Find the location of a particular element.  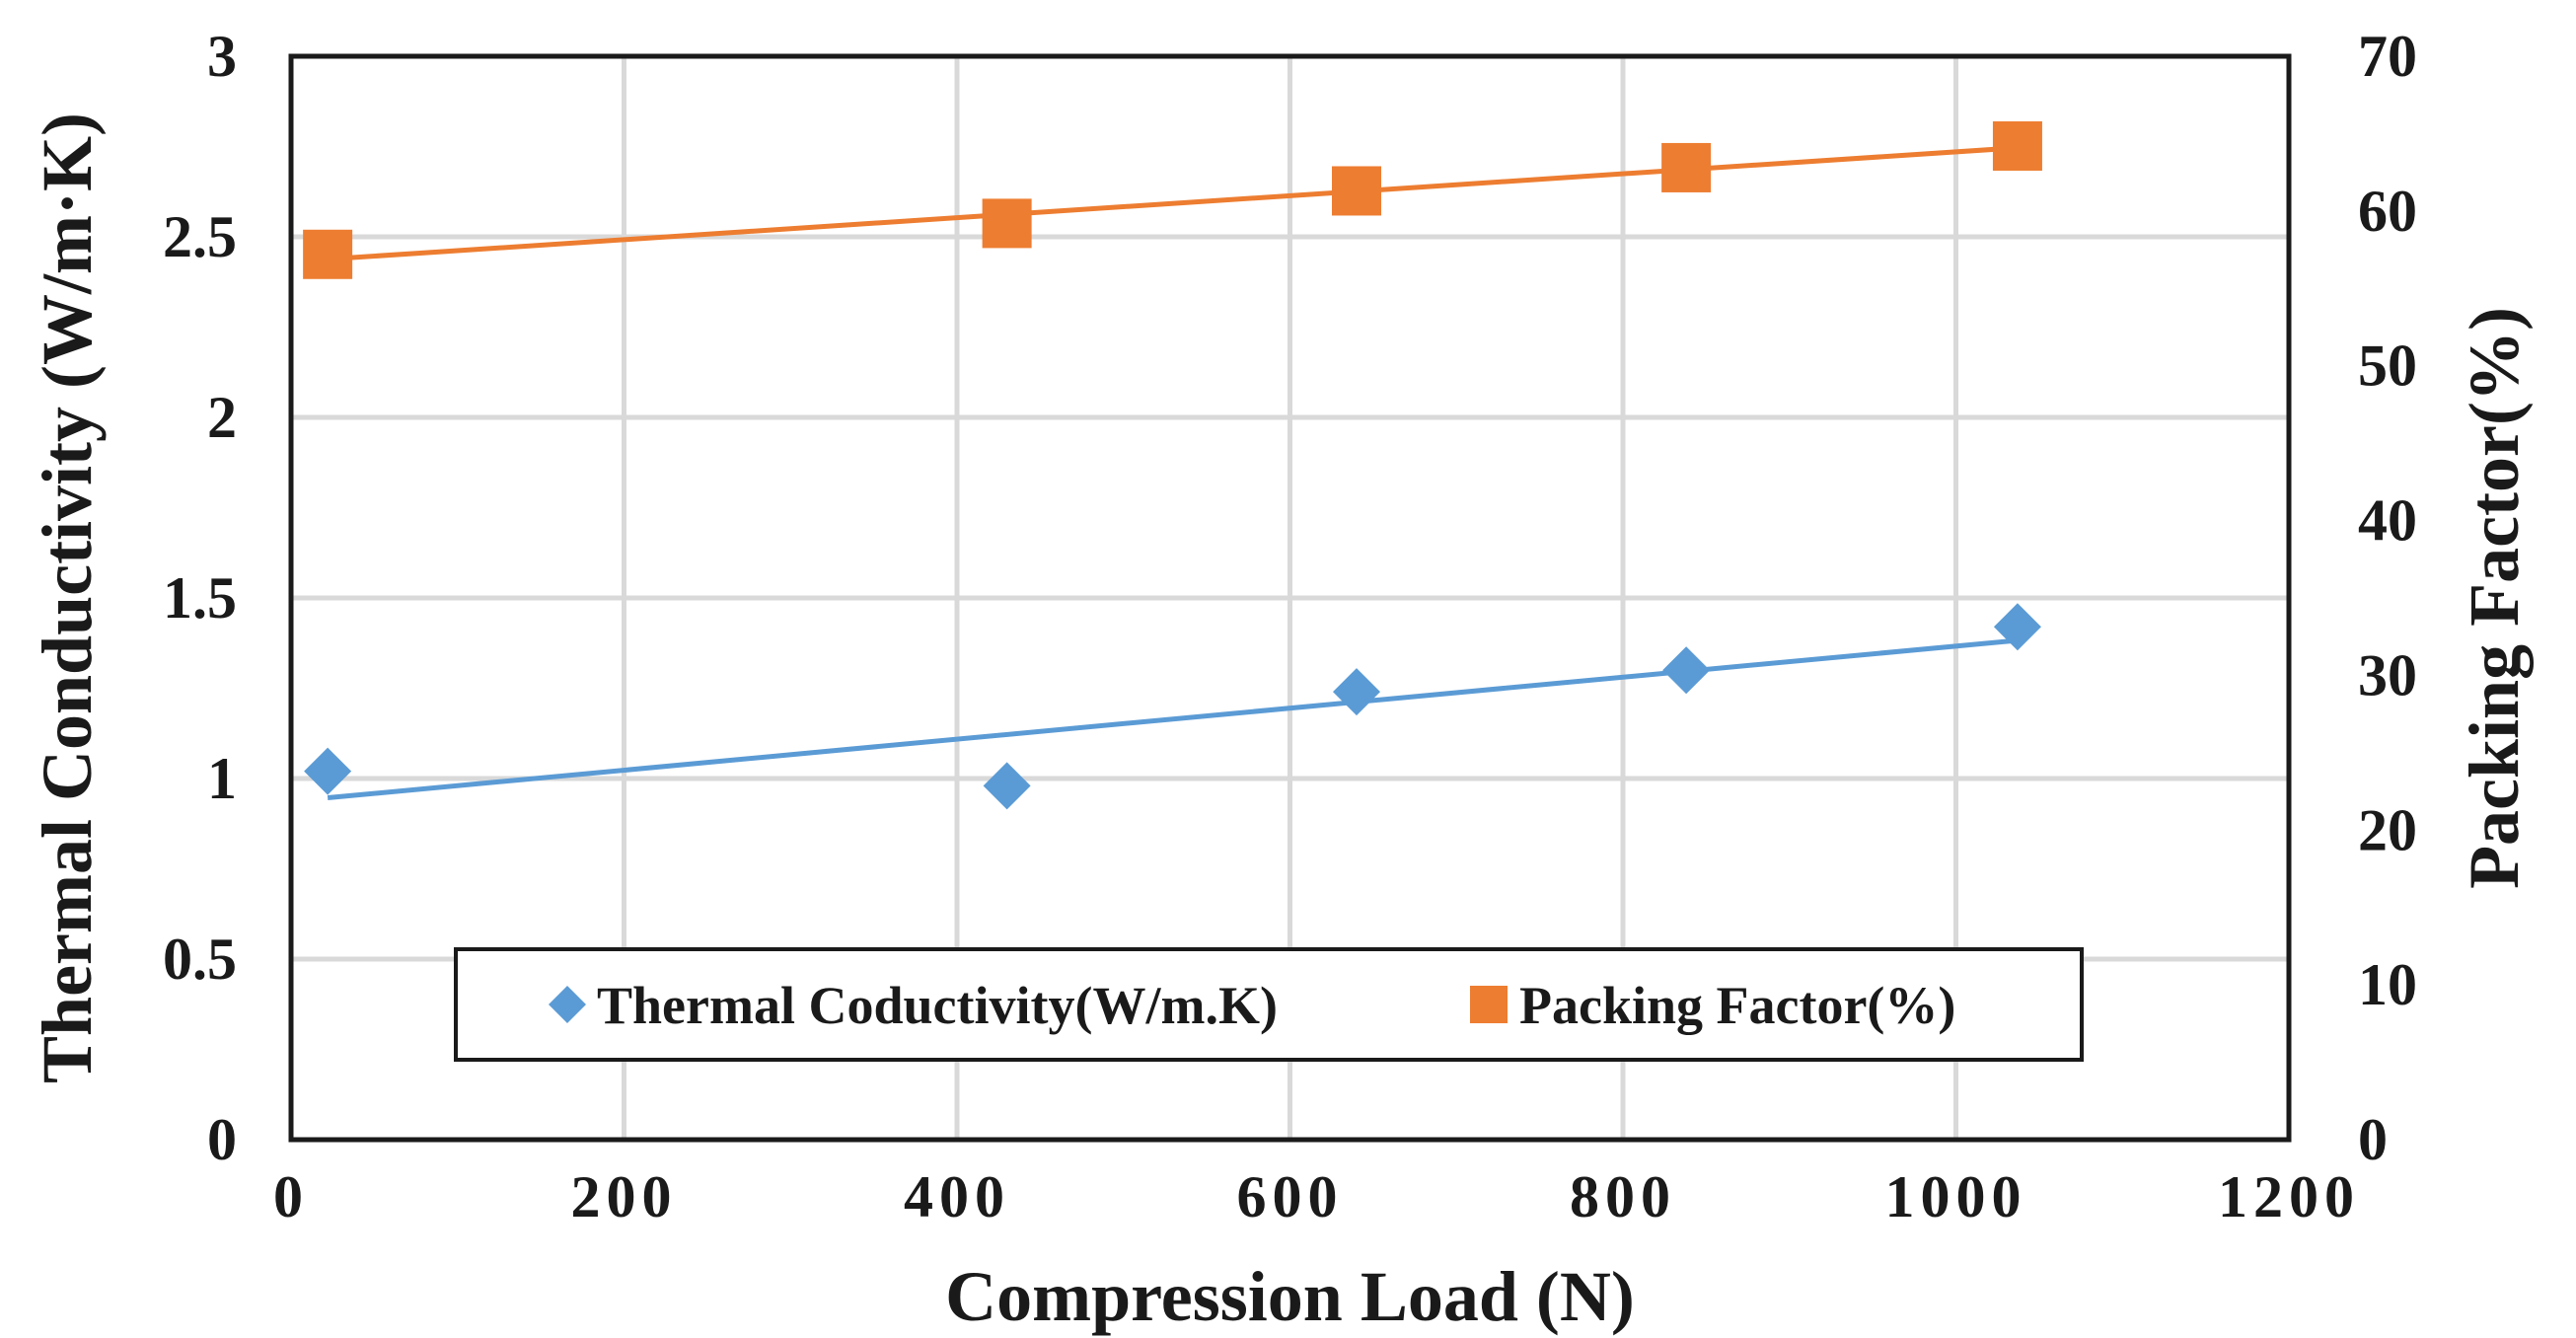

y-right-tick-label: 0 is located at coordinates (2373, 1139).